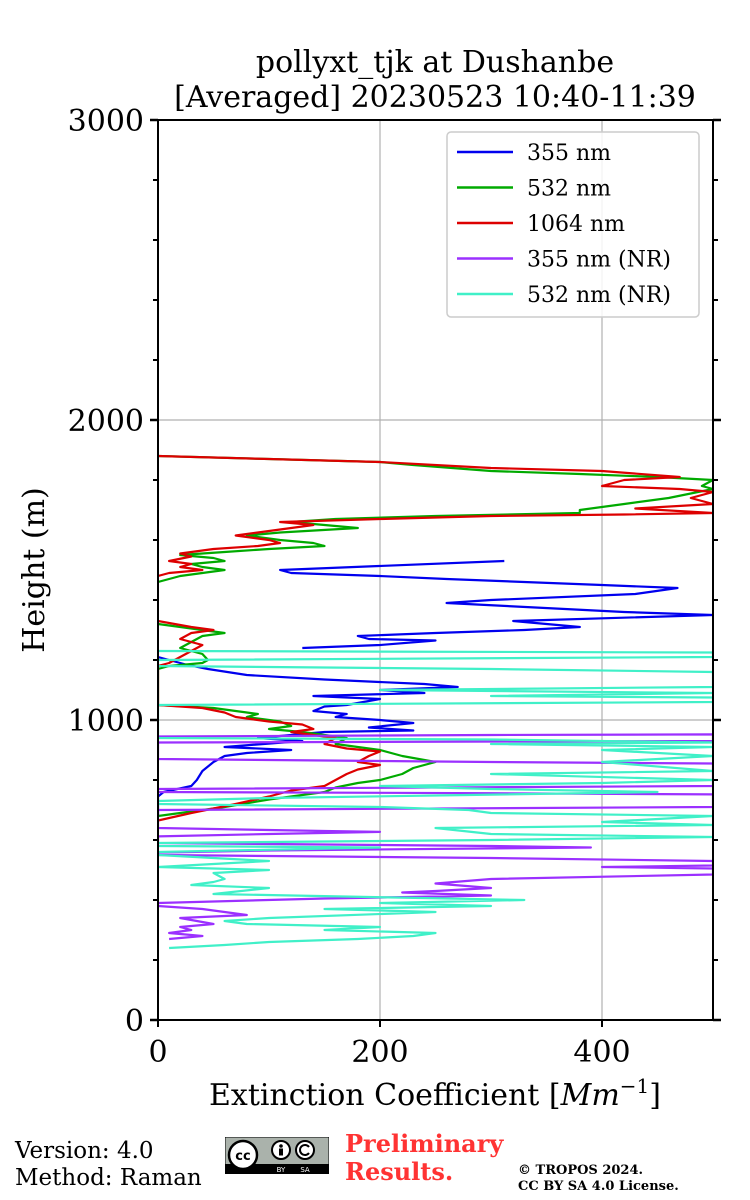  Describe the element at coordinates (599, 295) in the screenshot. I see `legend-label: 532 nm (NR)` at that location.